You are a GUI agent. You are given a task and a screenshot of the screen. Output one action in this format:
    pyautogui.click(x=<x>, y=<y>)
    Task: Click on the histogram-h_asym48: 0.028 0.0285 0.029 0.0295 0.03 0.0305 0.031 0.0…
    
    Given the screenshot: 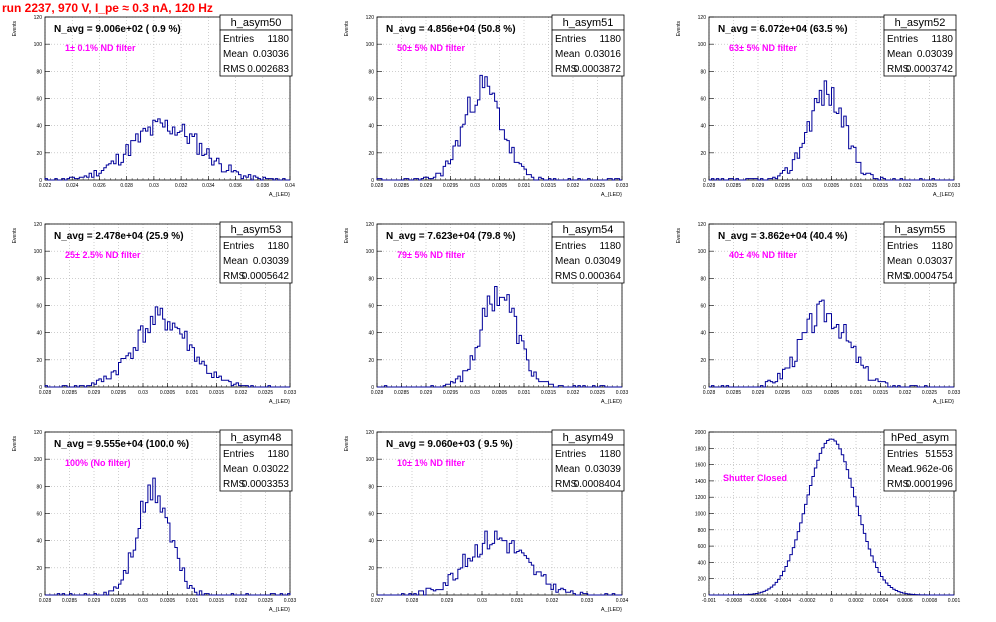 What is the action you would take?
    pyautogui.click(x=154, y=521)
    